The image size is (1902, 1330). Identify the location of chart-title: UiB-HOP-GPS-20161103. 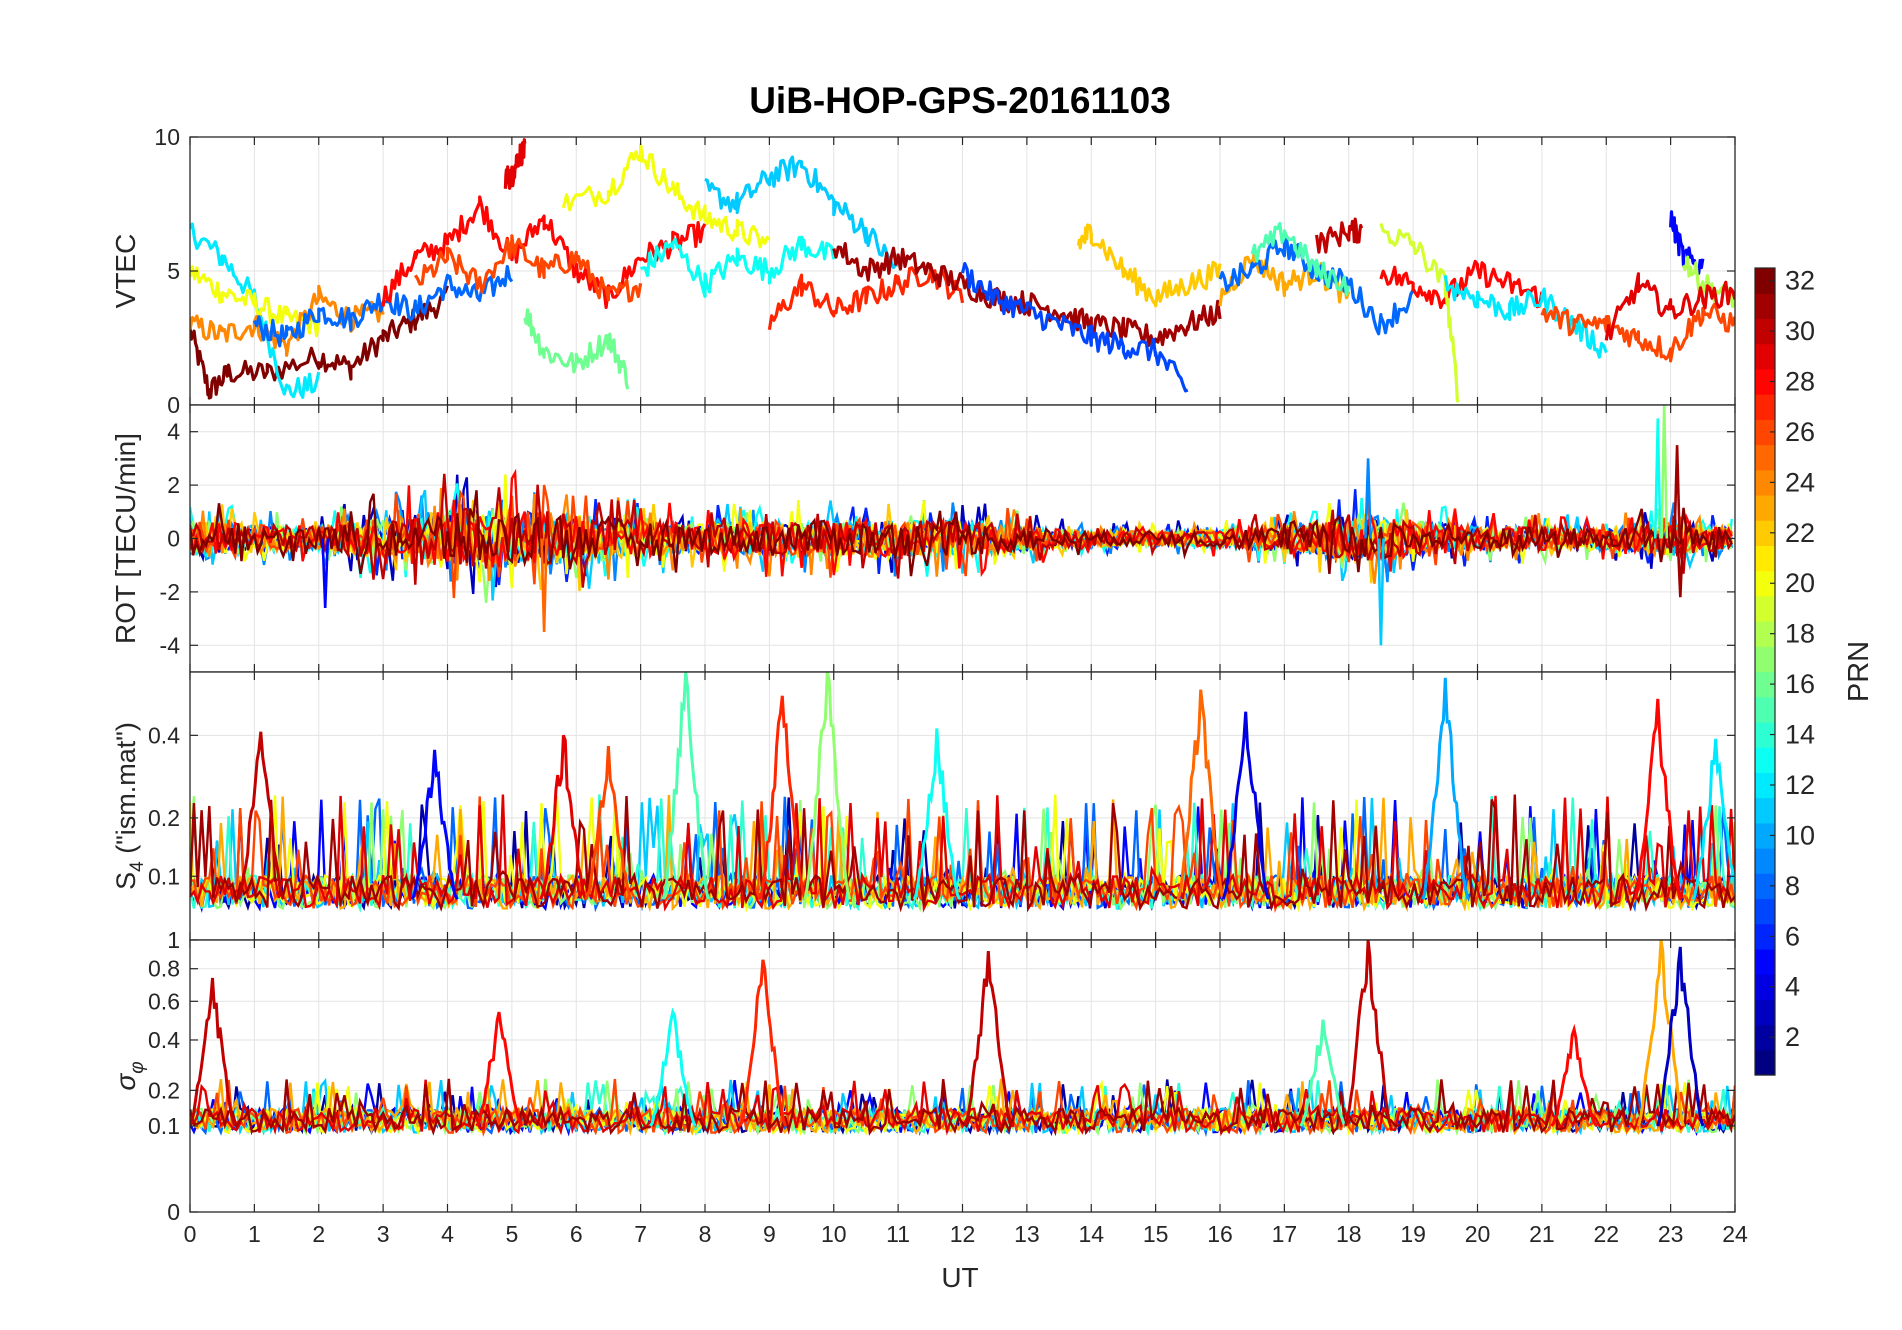
(960, 100).